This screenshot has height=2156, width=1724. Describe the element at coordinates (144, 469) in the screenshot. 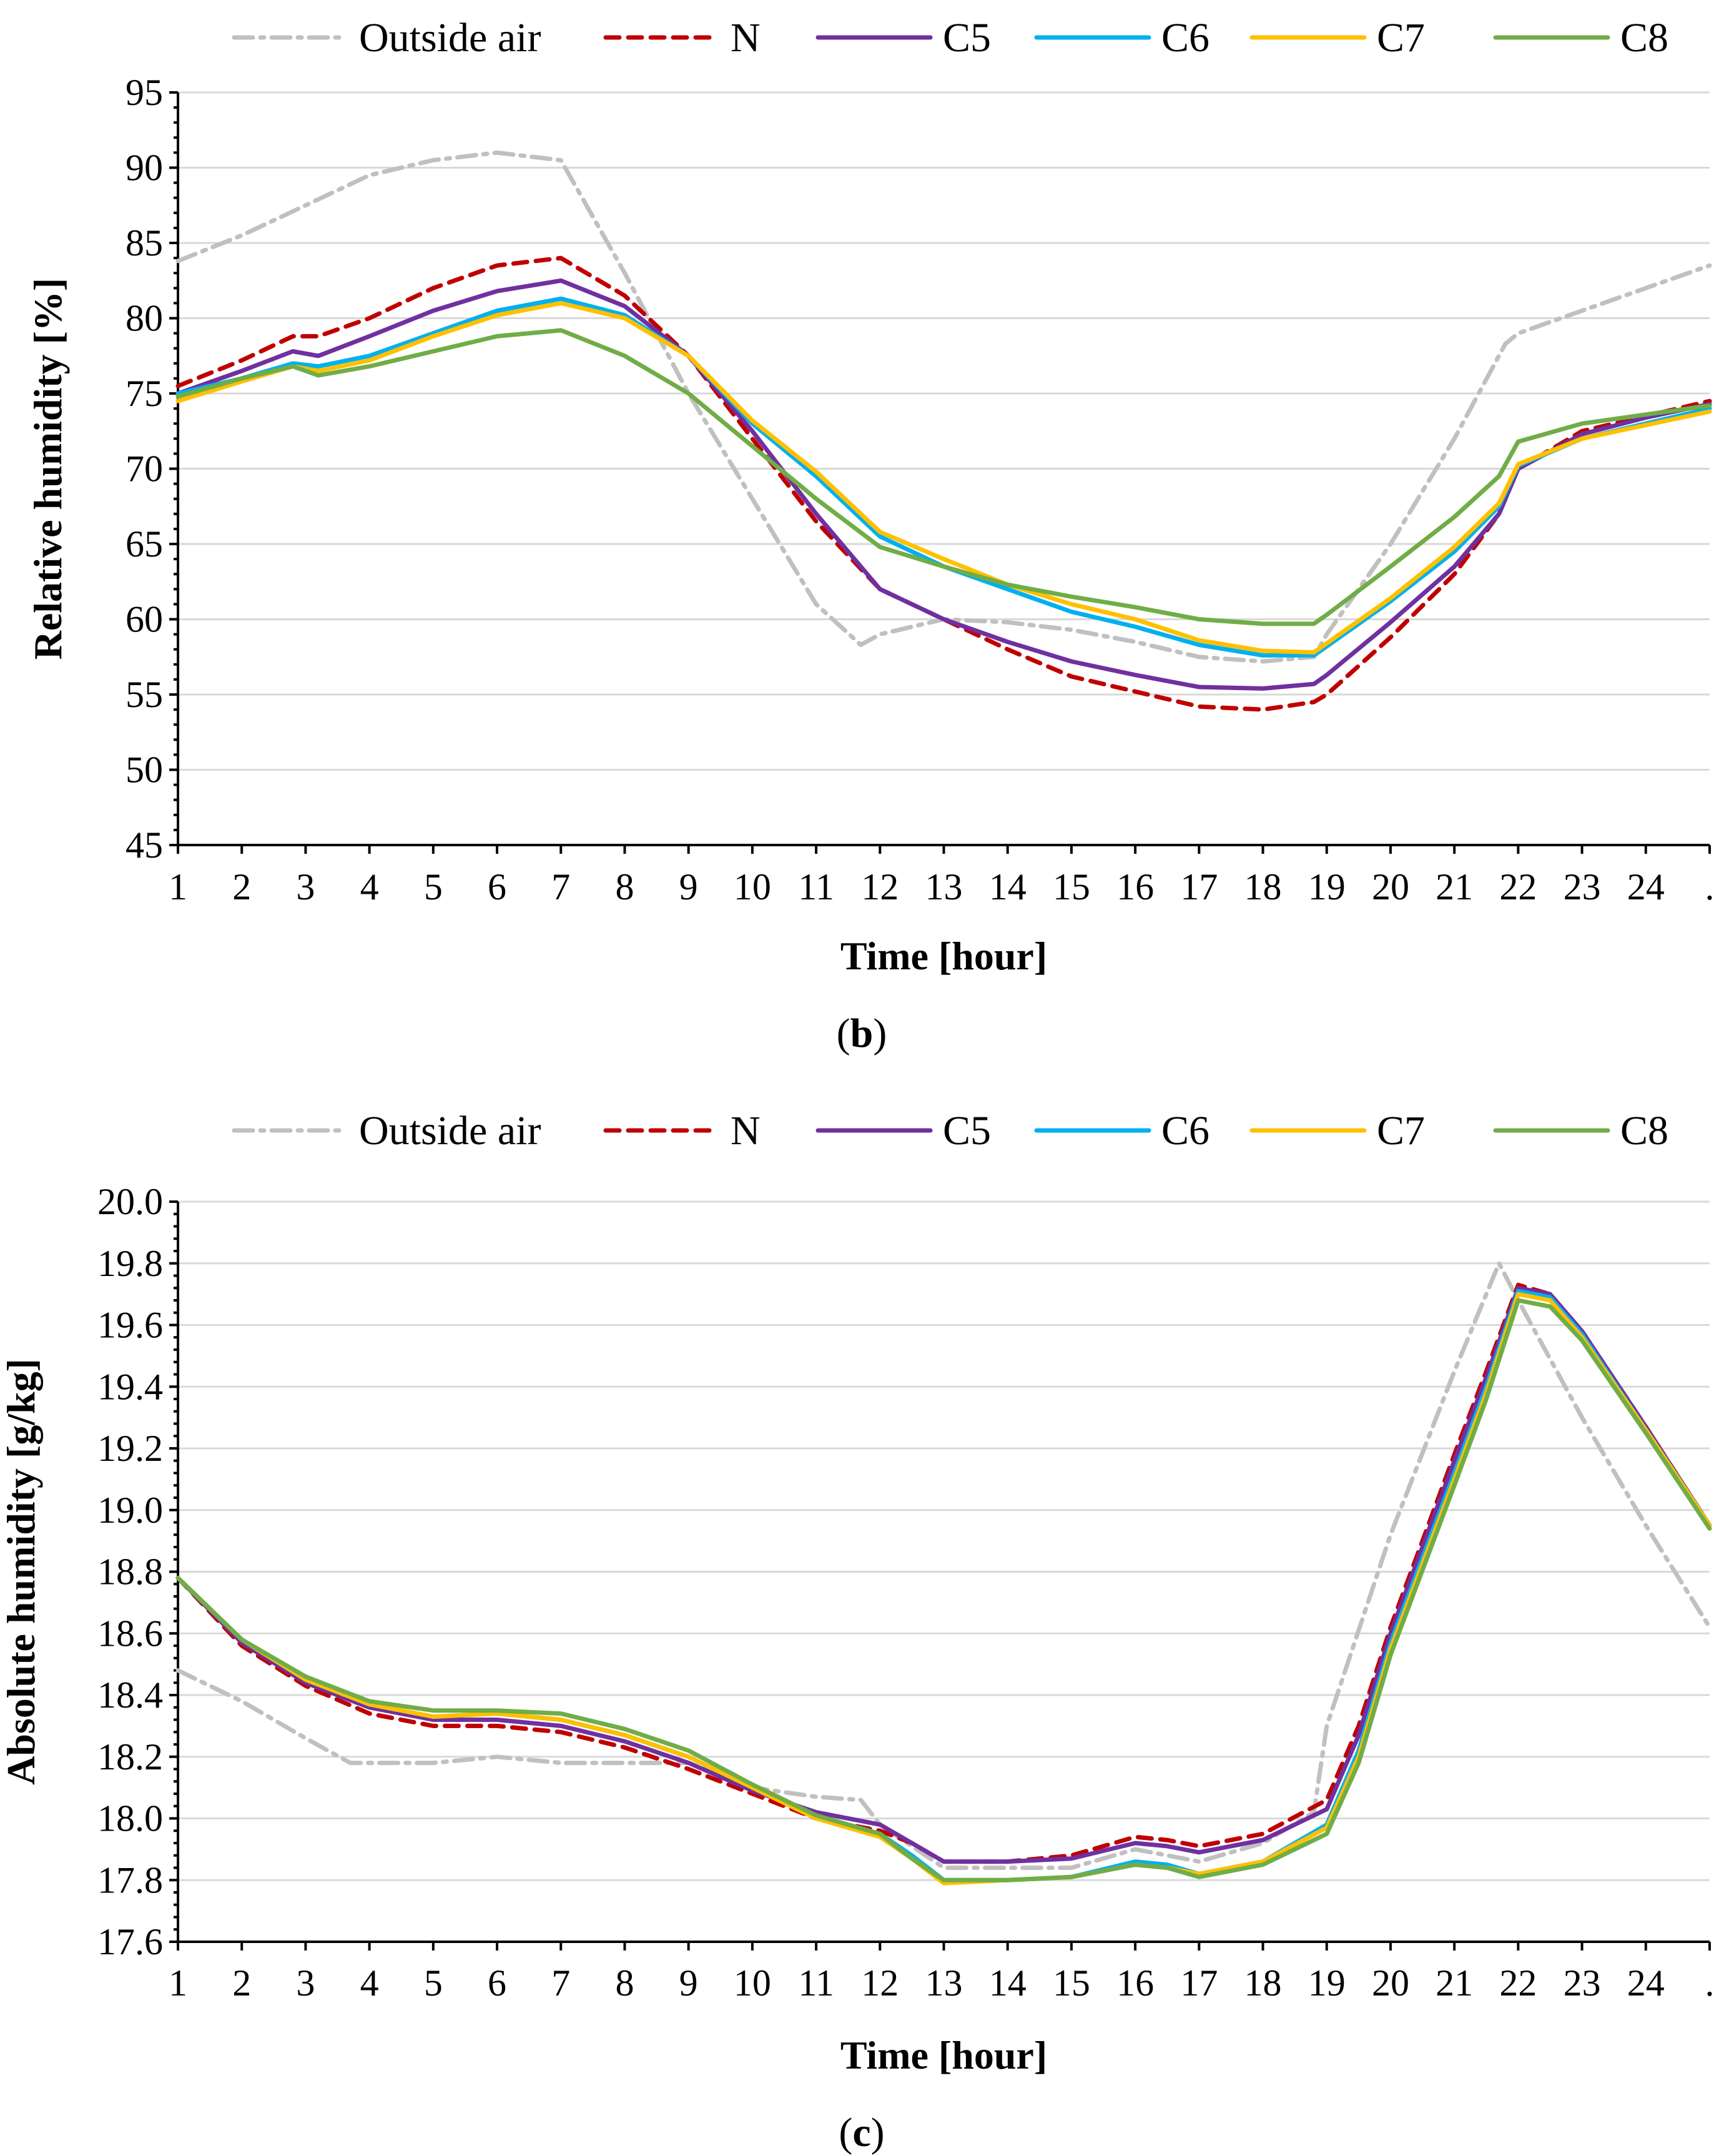

I see `y-tick-label: 70` at that location.